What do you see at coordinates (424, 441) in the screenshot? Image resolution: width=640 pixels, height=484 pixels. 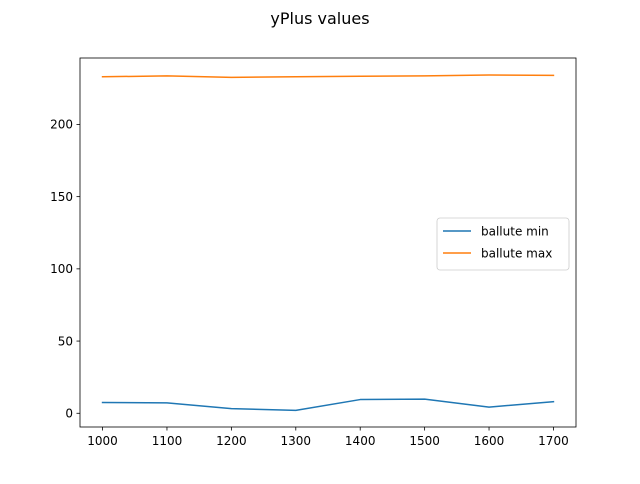 I see `x-tick-label-5: 1500` at bounding box center [424, 441].